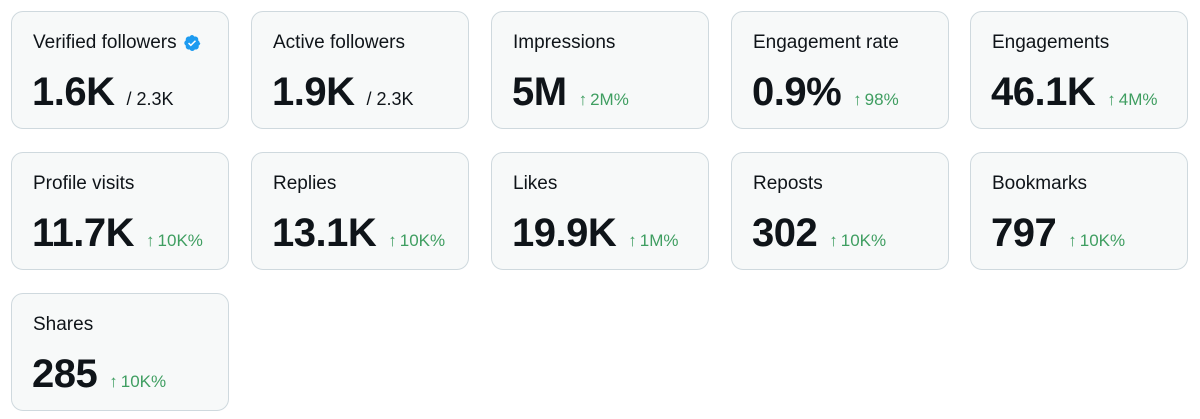 The image size is (1200, 419). I want to click on metric-label: Engagements, so click(1051, 42).